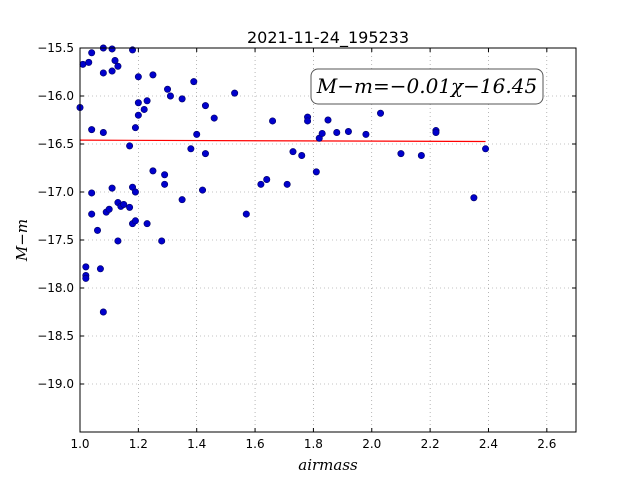 Image resolution: width=640 pixels, height=480 pixels. What do you see at coordinates (55, 192) in the screenshot?
I see `y-tick-label: −17.0` at bounding box center [55, 192].